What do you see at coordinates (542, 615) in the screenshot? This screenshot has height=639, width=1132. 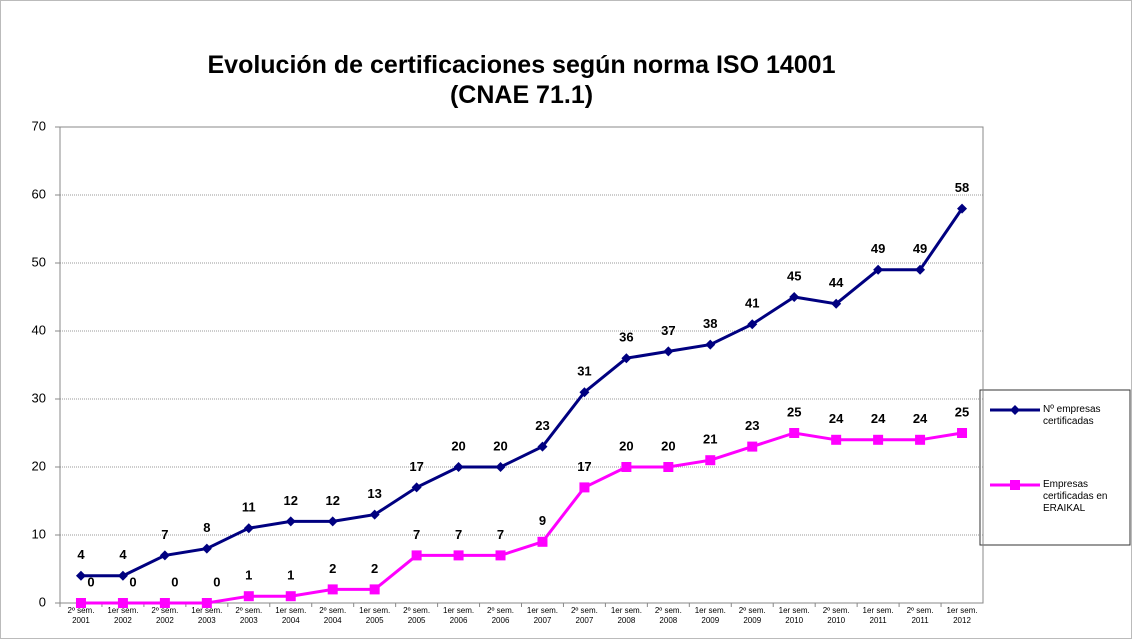 I see `x-tick-label: 1er sem. 2007` at bounding box center [542, 615].